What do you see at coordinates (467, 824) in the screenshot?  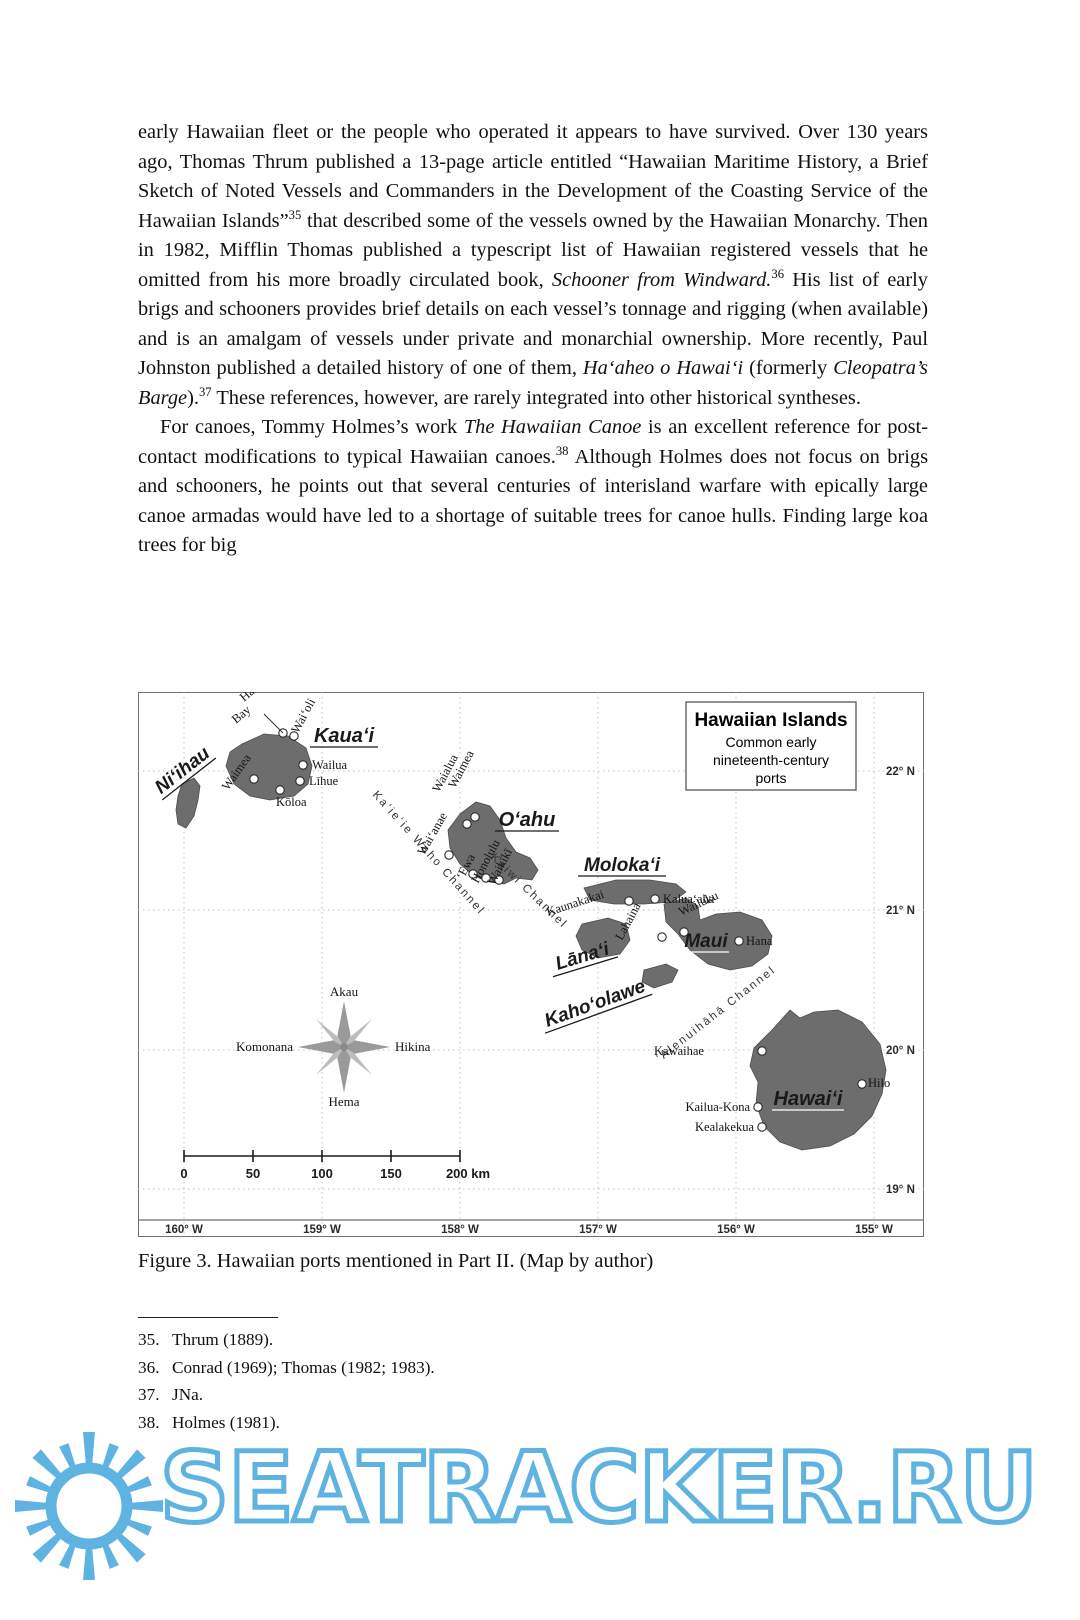 I see `port-dot-waialua` at bounding box center [467, 824].